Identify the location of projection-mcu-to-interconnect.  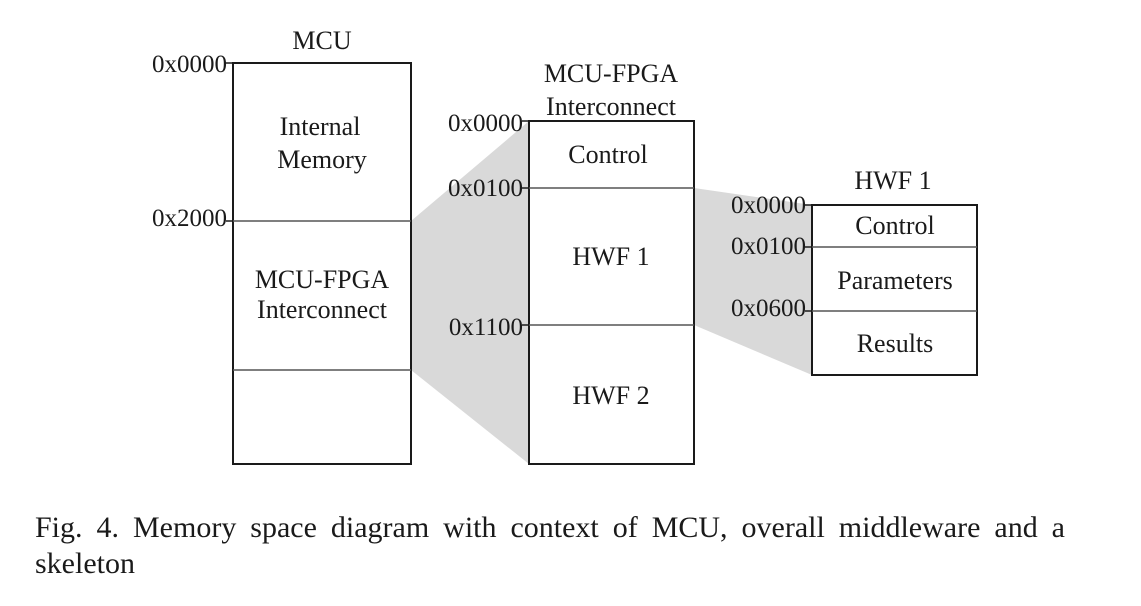
(470, 292).